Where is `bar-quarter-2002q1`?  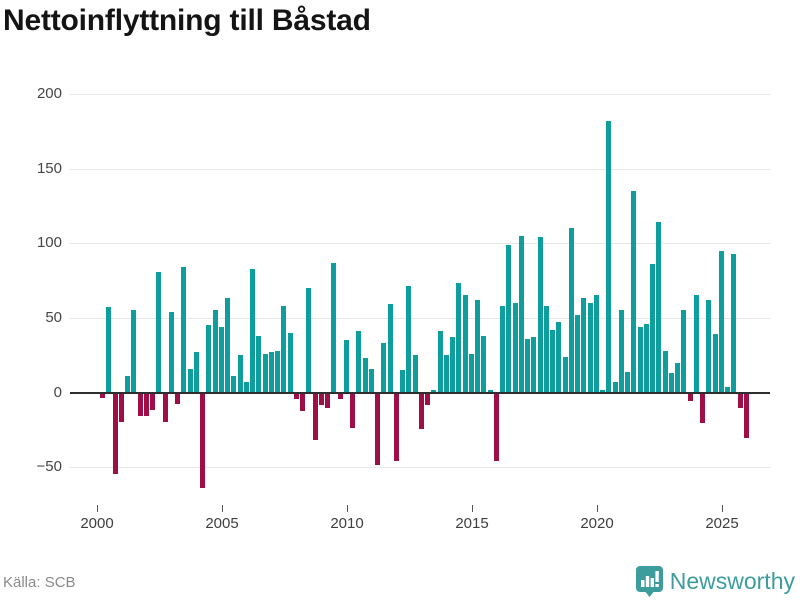 bar-quarter-2002q1 is located at coordinates (152, 401).